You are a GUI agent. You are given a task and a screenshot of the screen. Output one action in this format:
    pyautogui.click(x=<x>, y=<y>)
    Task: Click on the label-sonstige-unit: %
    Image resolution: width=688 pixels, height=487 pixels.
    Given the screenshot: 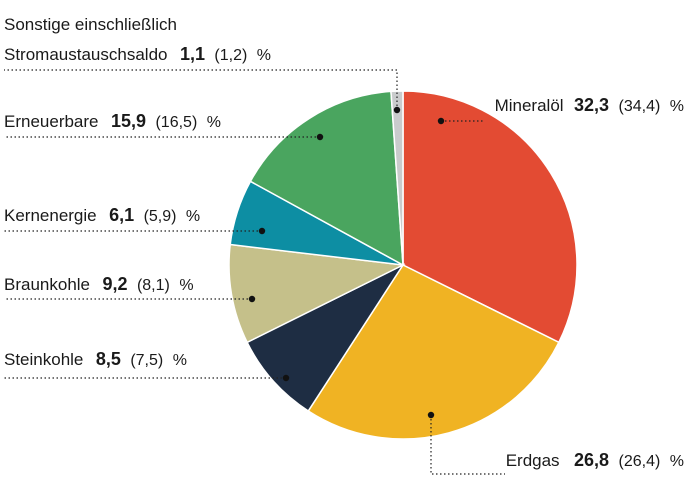 What is the action you would take?
    pyautogui.click(x=264, y=55)
    